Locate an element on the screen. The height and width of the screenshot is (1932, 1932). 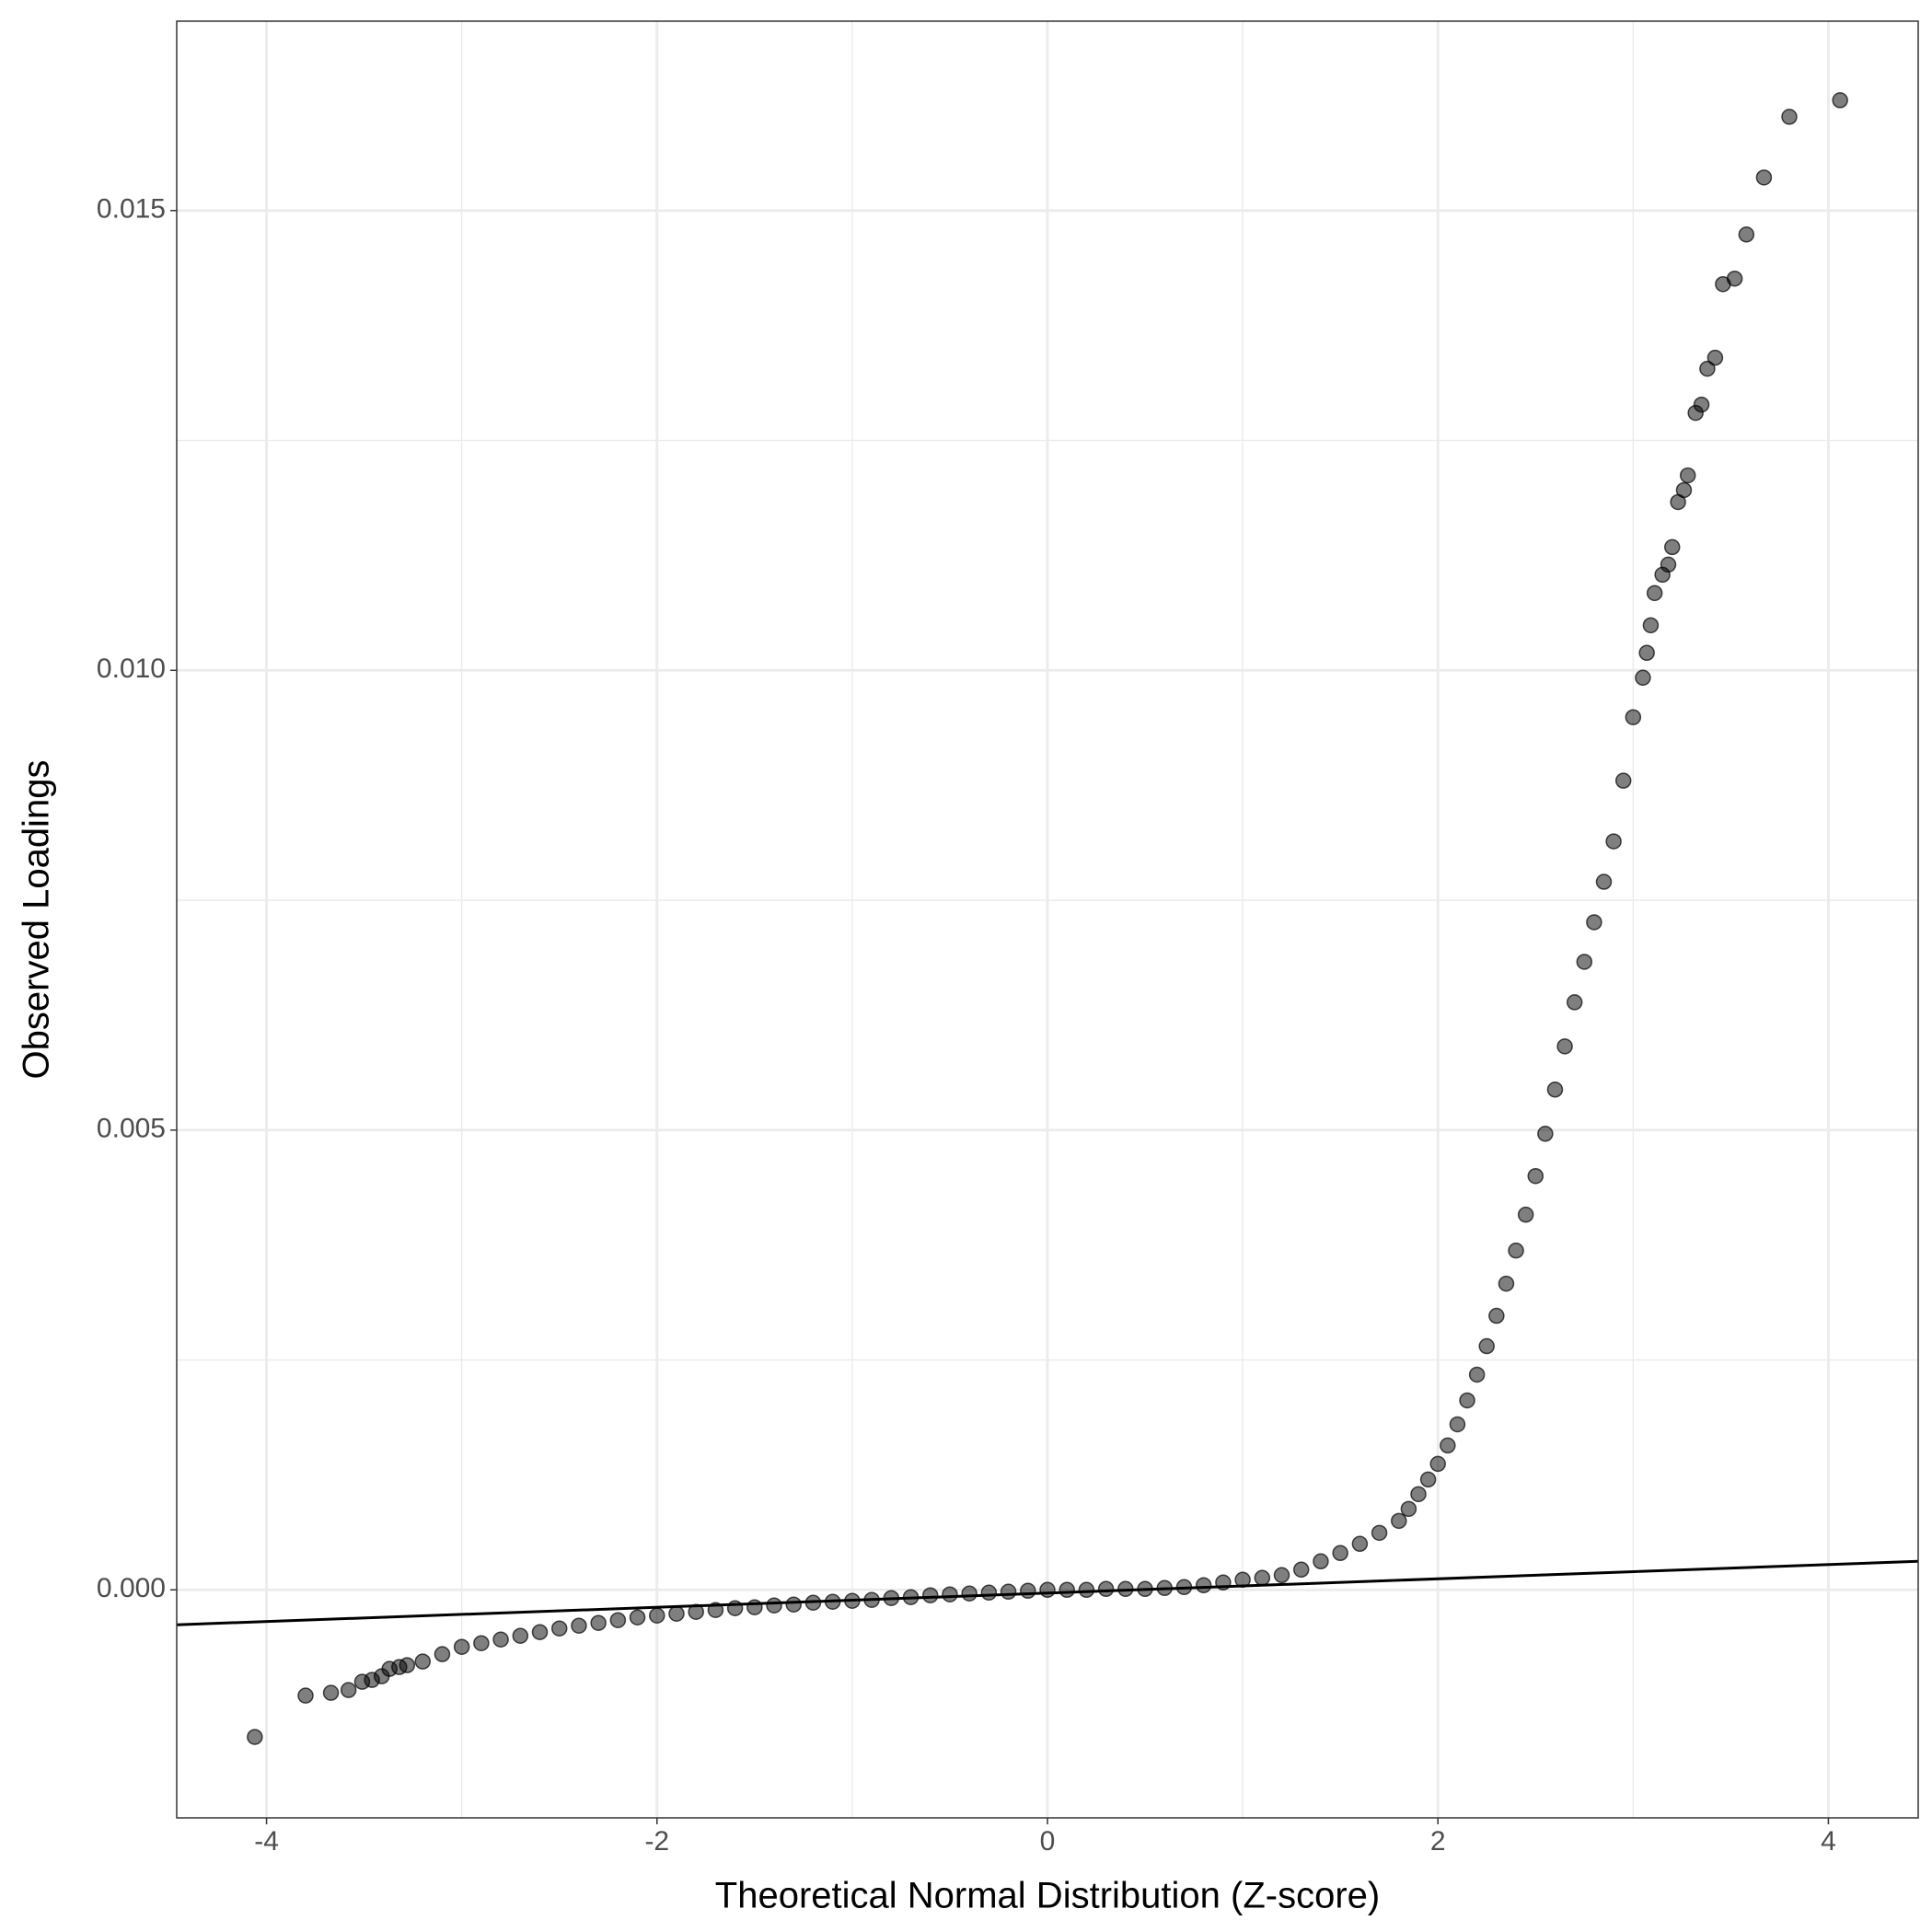
y-axis-title: Observed Loadings is located at coordinates (37, 920).